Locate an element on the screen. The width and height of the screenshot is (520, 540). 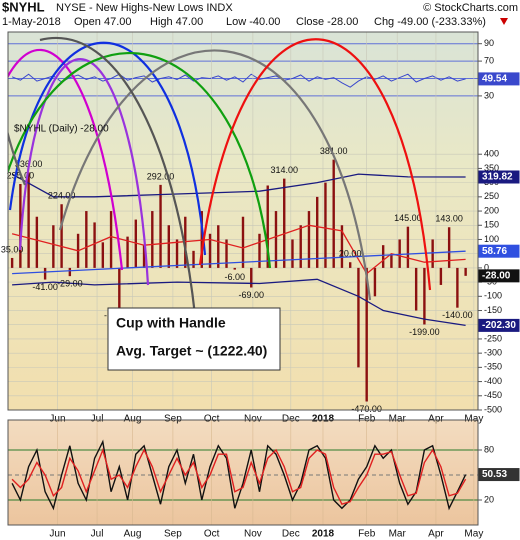
data-label: 145.00 is located at coordinates (408, 218).